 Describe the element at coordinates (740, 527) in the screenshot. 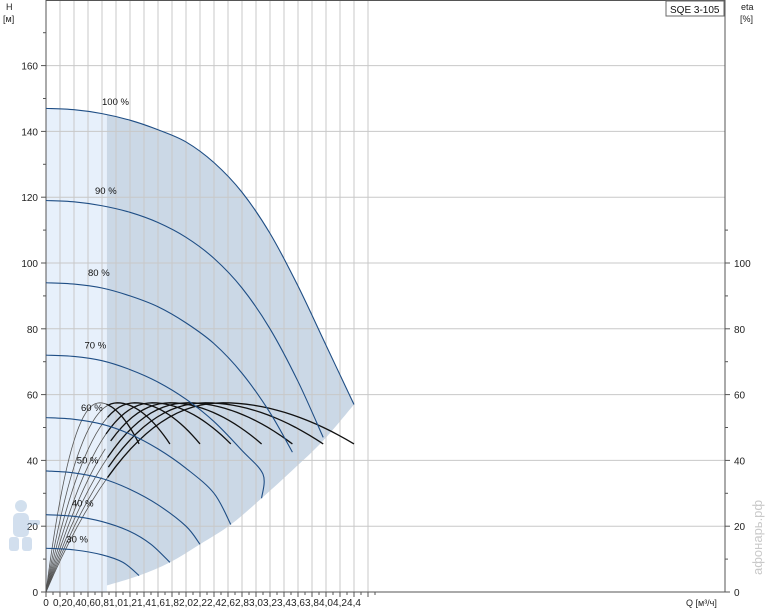

I see `y-right-tick-label: 20` at that location.